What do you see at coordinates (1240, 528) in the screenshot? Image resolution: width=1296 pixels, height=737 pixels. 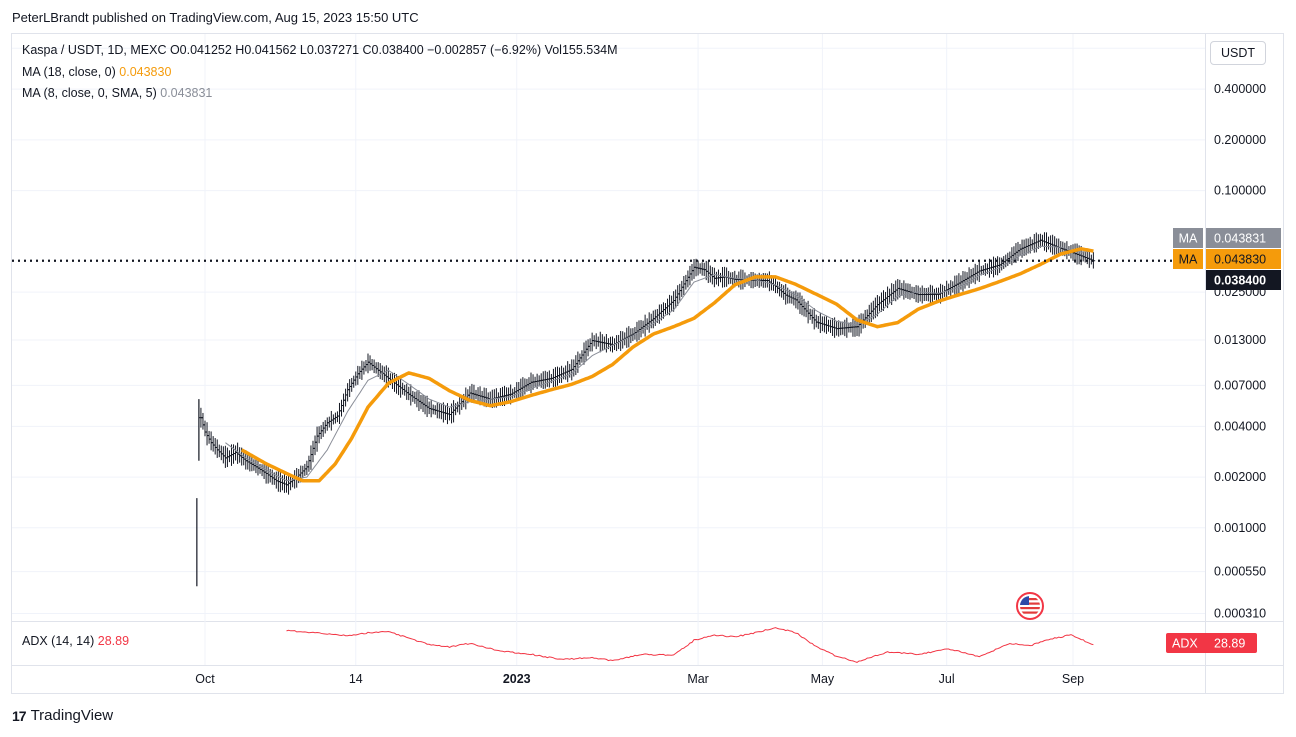 I see `y-tick-label: 0.001000` at bounding box center [1240, 528].